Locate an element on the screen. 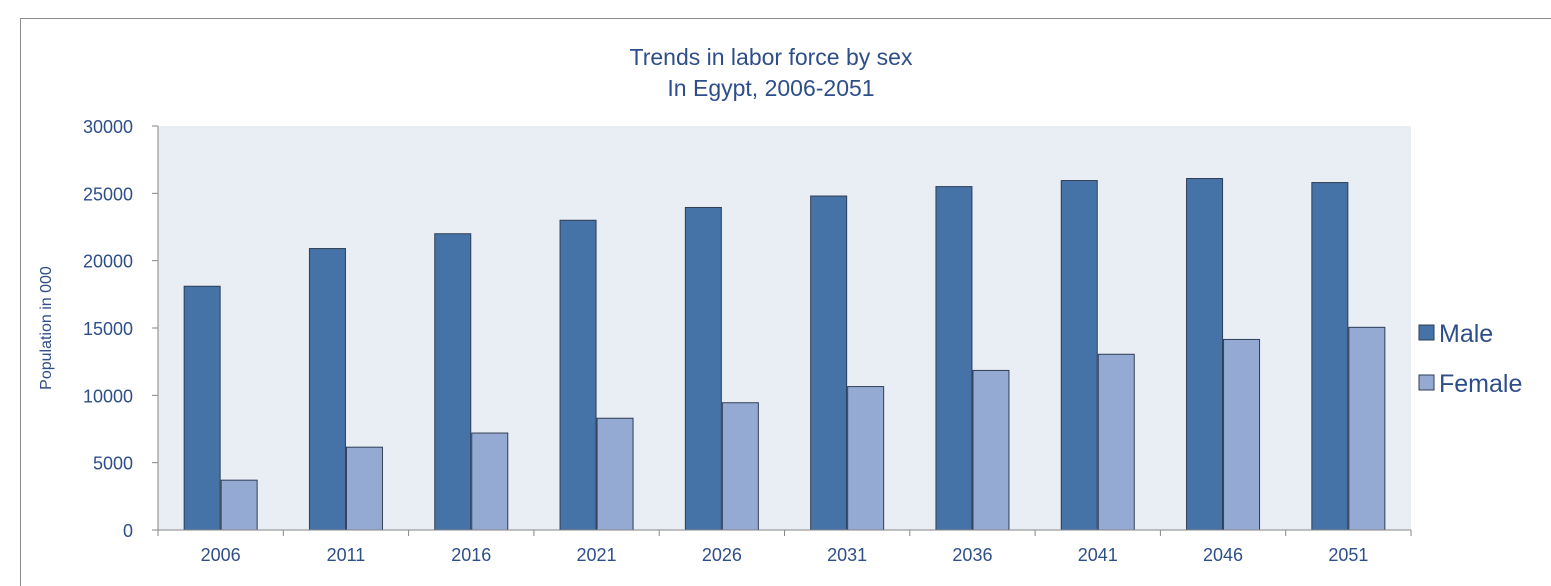  bar-female-2036 is located at coordinates (991, 450).